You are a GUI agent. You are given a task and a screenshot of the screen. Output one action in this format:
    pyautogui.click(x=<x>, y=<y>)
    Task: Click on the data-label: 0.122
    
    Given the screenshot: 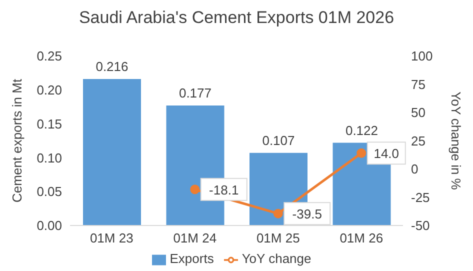 What is the action you would take?
    pyautogui.click(x=361, y=130)
    